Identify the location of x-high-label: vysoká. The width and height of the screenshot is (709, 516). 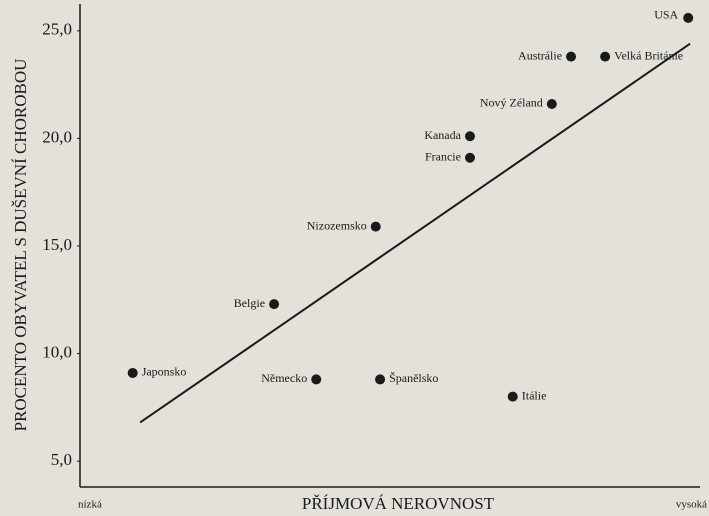
(691, 505).